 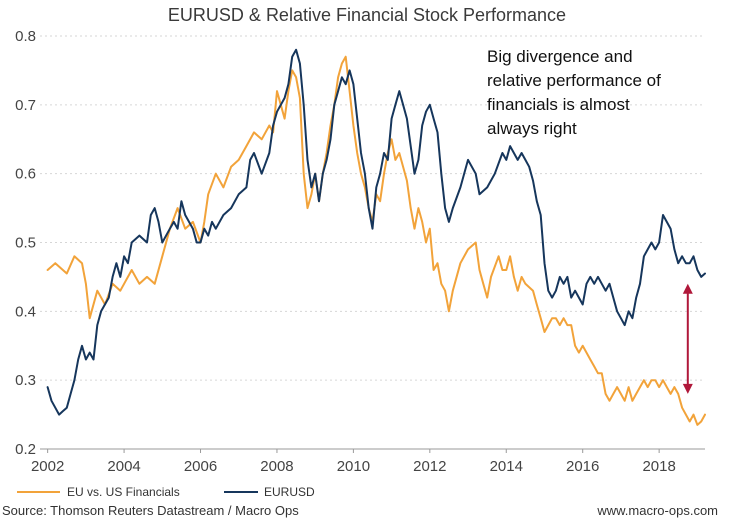 What do you see at coordinates (123, 466) in the screenshot?
I see `x-tick-label: 2004` at bounding box center [123, 466].